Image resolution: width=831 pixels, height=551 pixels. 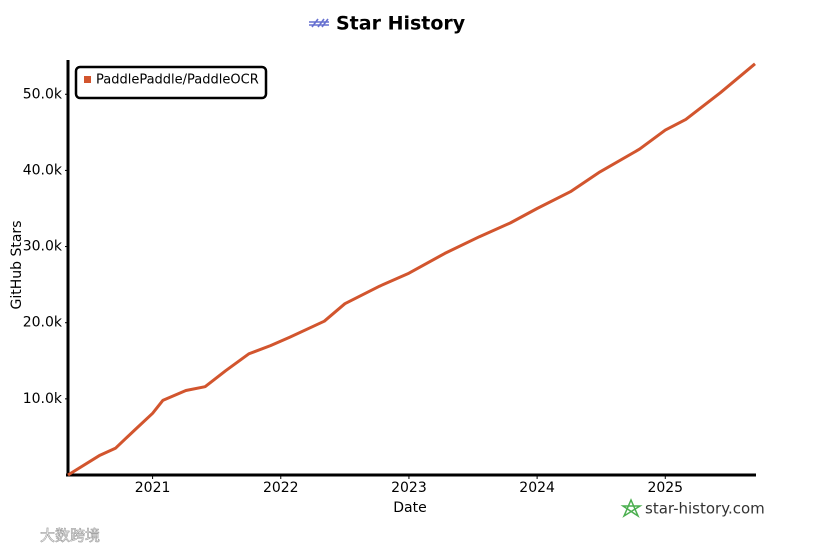 I want to click on x-tick-label: 2023, so click(x=409, y=488).